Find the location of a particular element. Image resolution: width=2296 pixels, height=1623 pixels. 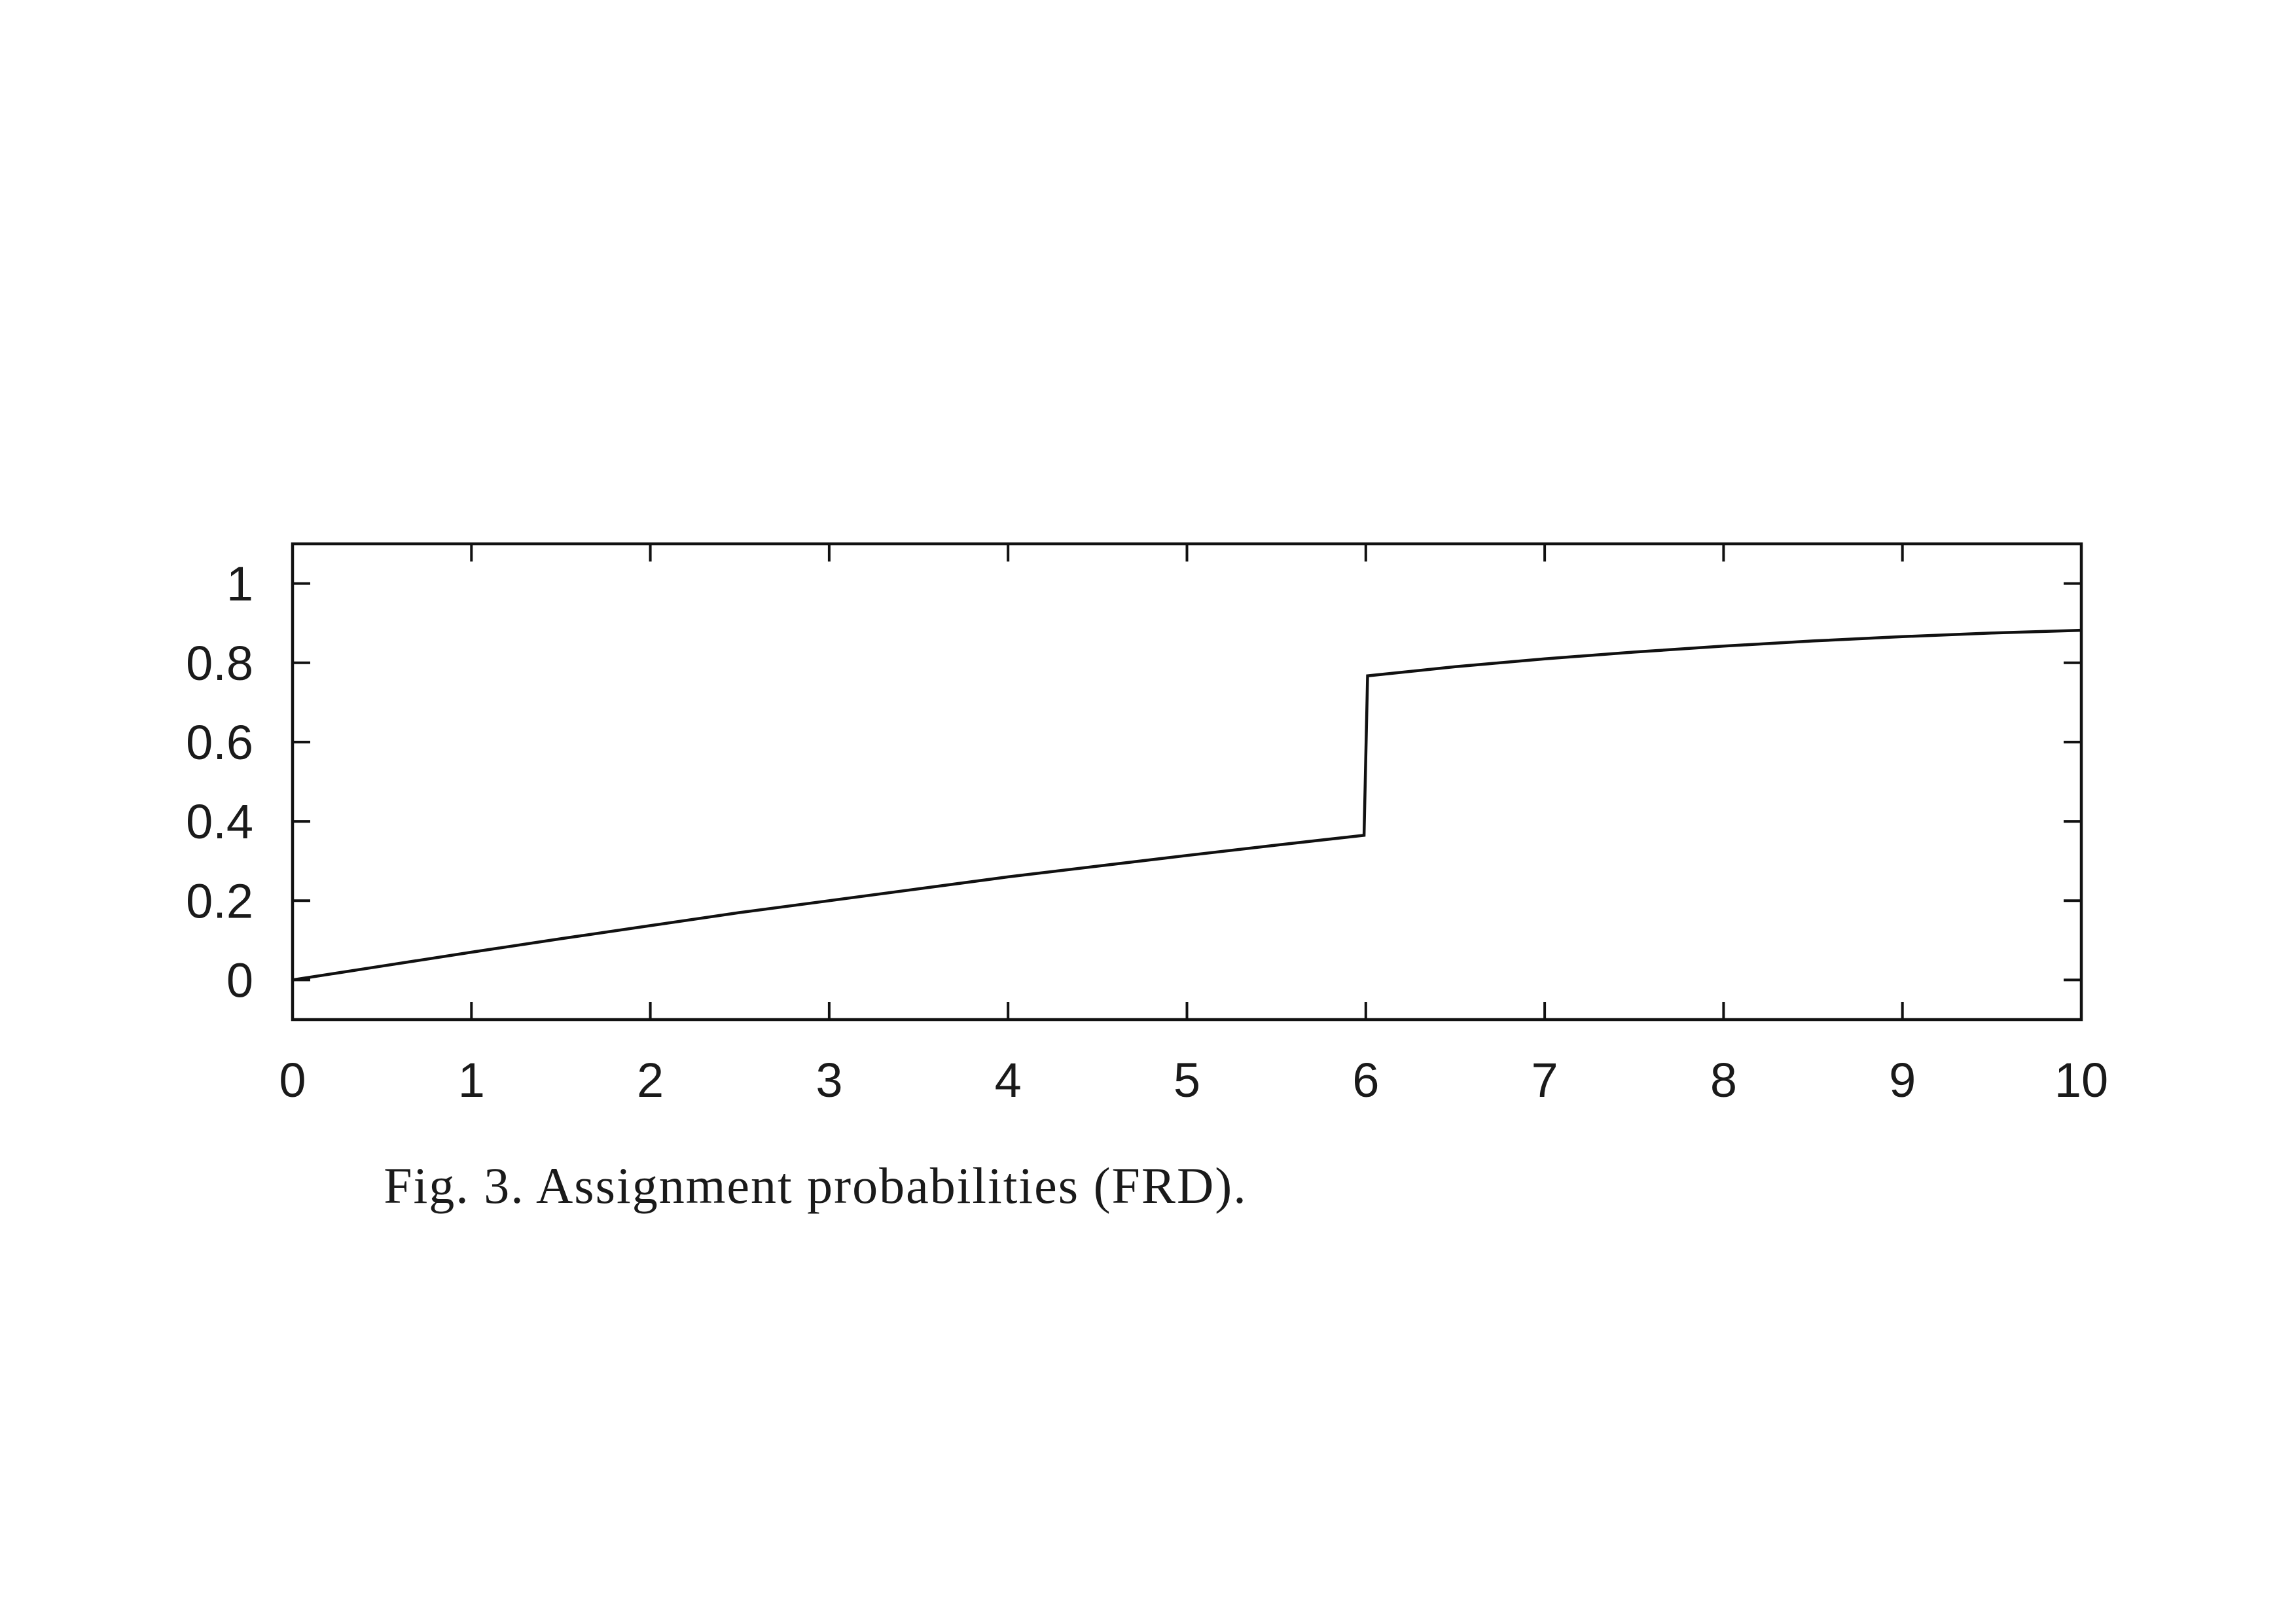

y-tick-label: 0 is located at coordinates (239, 980).